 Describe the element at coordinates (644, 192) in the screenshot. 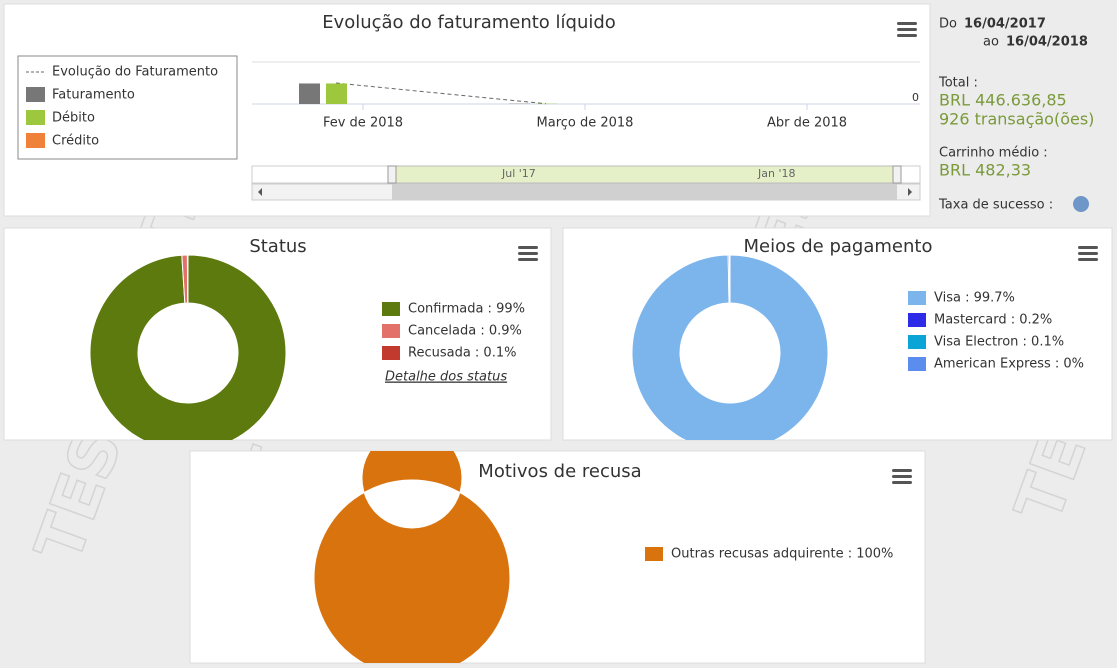

I see `scrollbar-thumb` at that location.